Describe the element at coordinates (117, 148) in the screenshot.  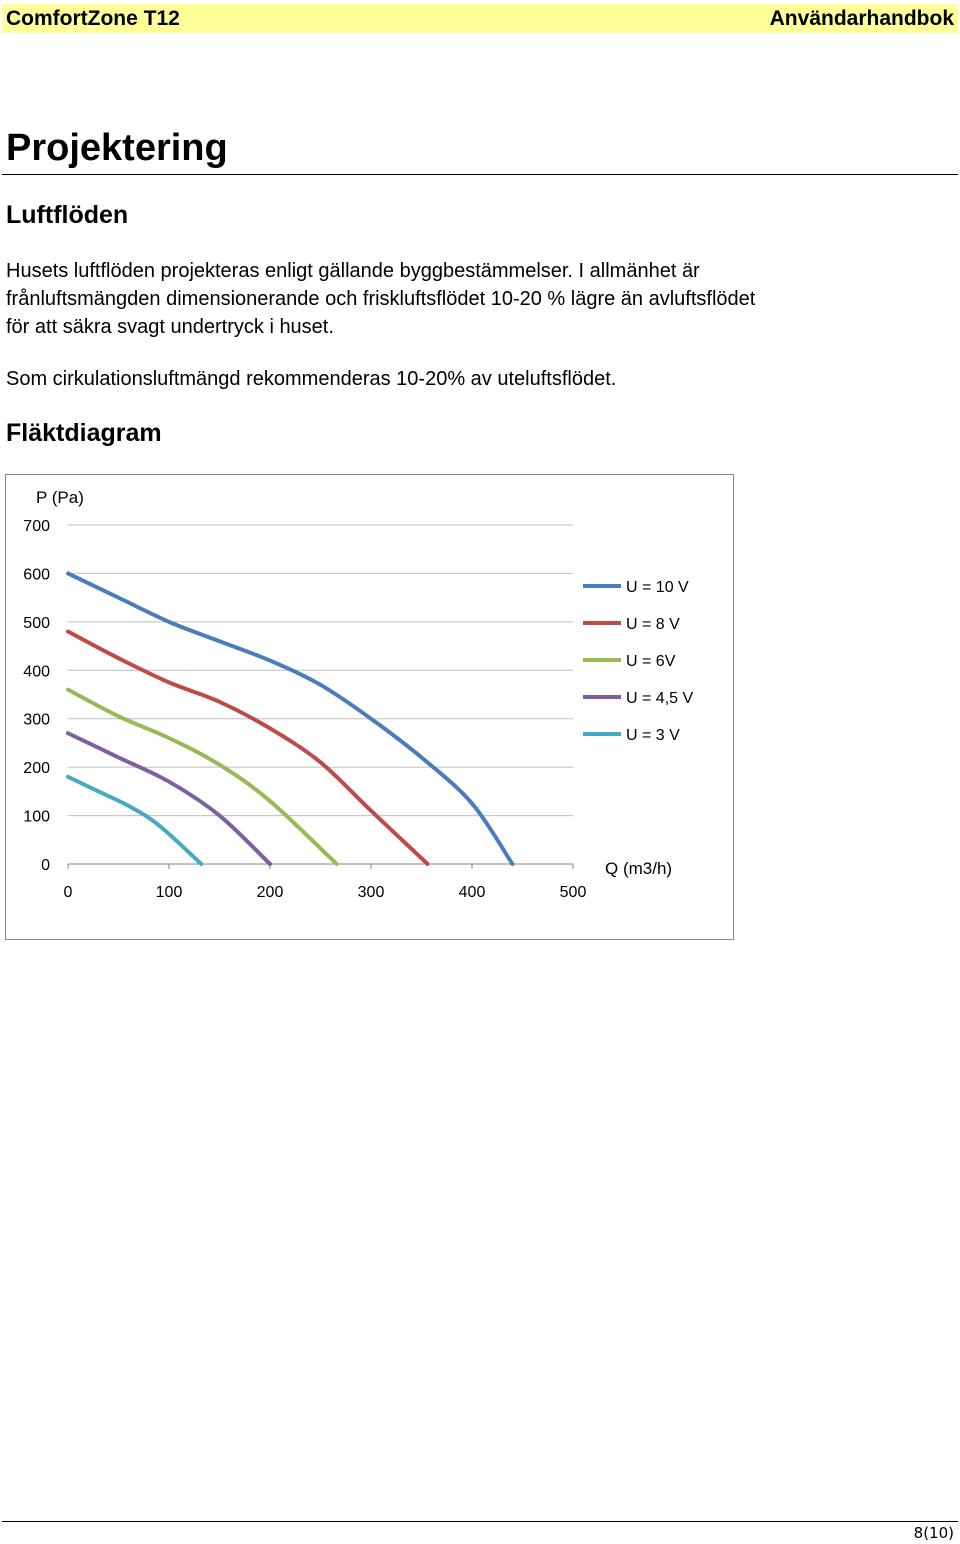
I see `page-title: Projektering` at that location.